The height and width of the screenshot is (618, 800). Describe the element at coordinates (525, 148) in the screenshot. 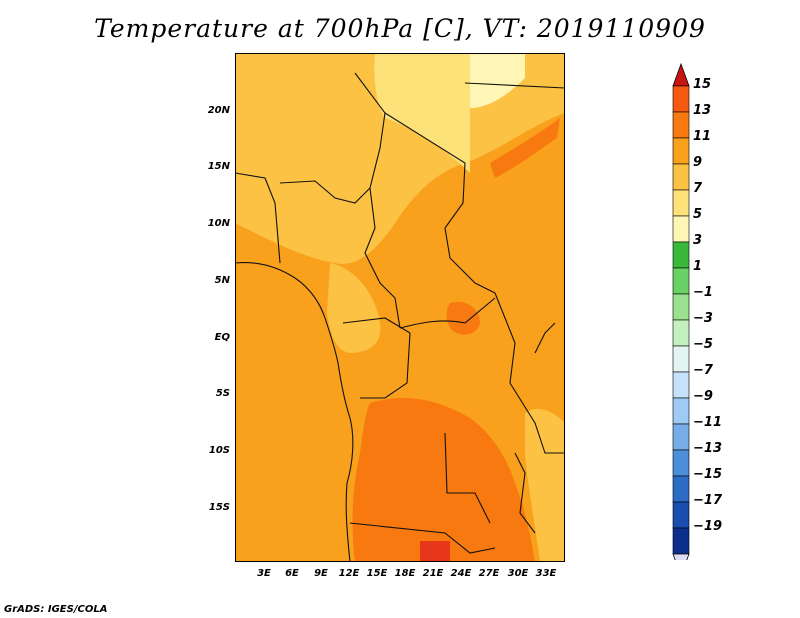

I see `temperature-region-11-13-north` at that location.